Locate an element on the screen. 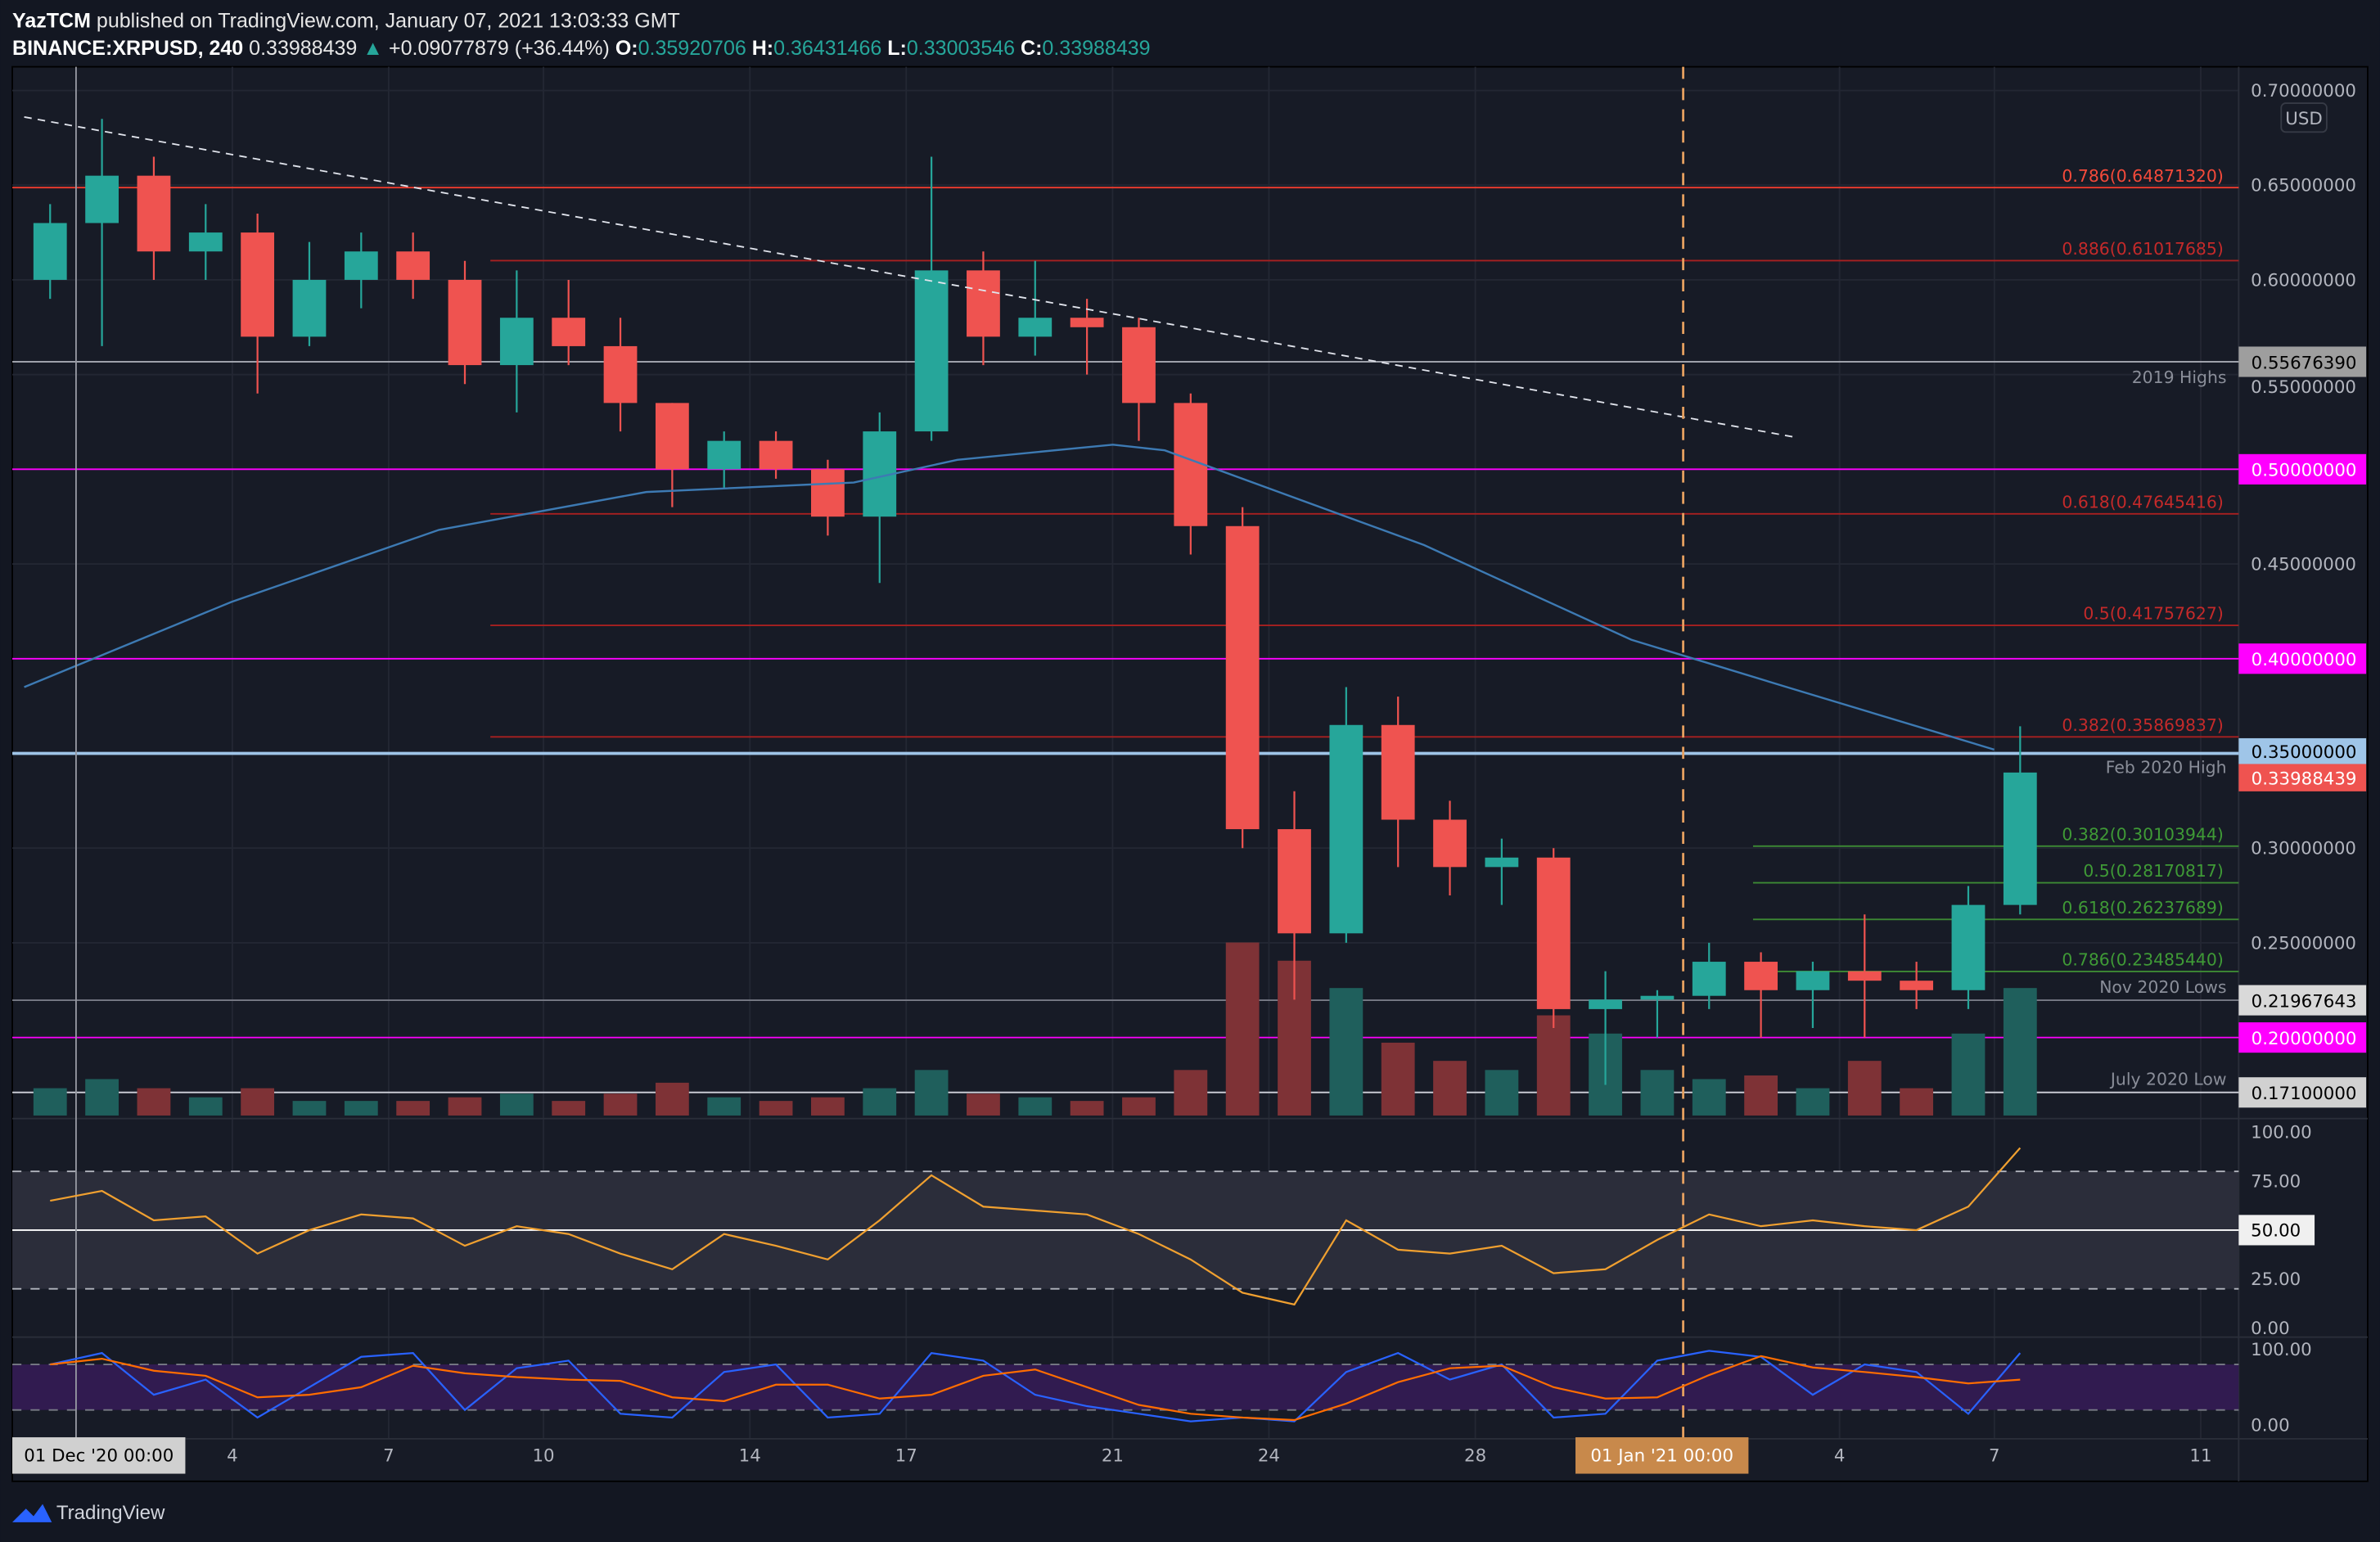 This screenshot has height=1542, width=2380. tradingview-logo-icon is located at coordinates (32, 1513).